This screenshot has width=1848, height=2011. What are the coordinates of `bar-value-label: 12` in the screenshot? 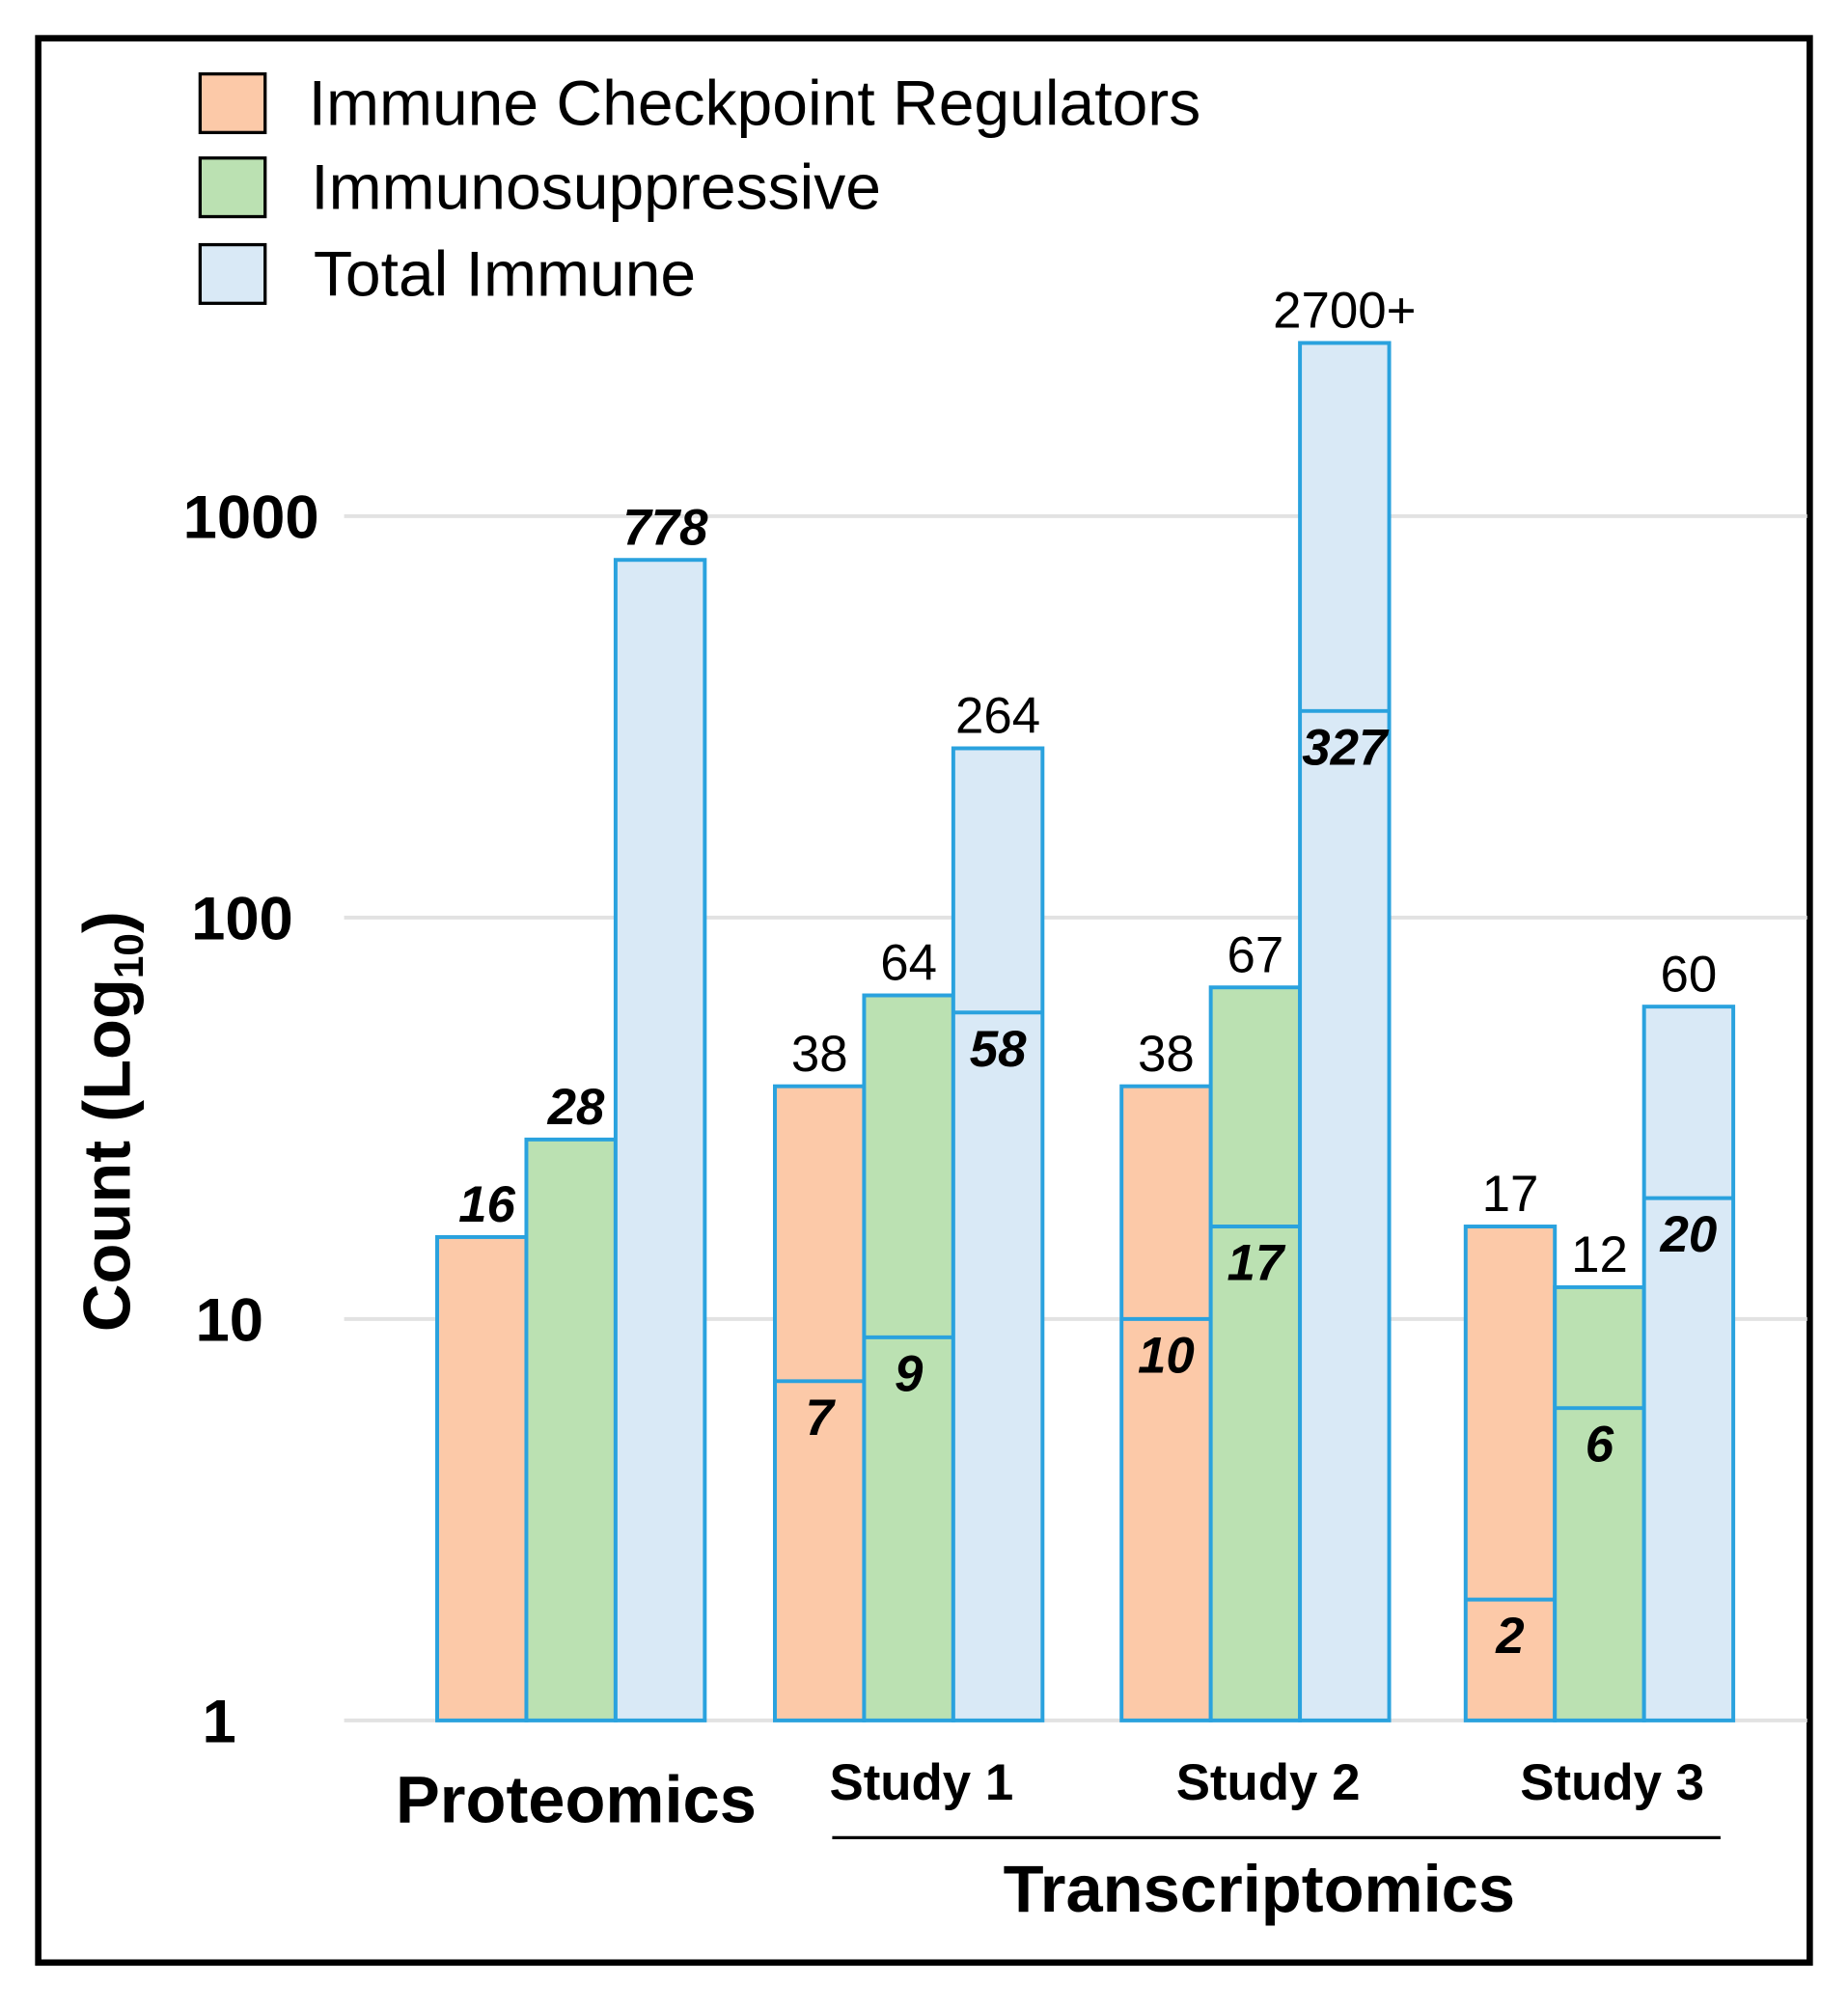 It's located at (1599, 1254).